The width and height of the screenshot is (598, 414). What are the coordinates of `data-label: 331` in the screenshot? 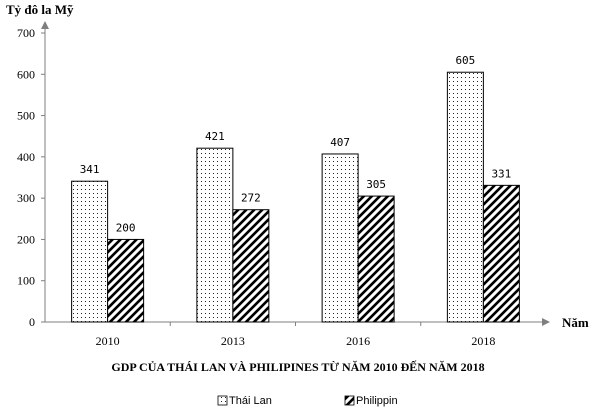 It's located at (501, 173).